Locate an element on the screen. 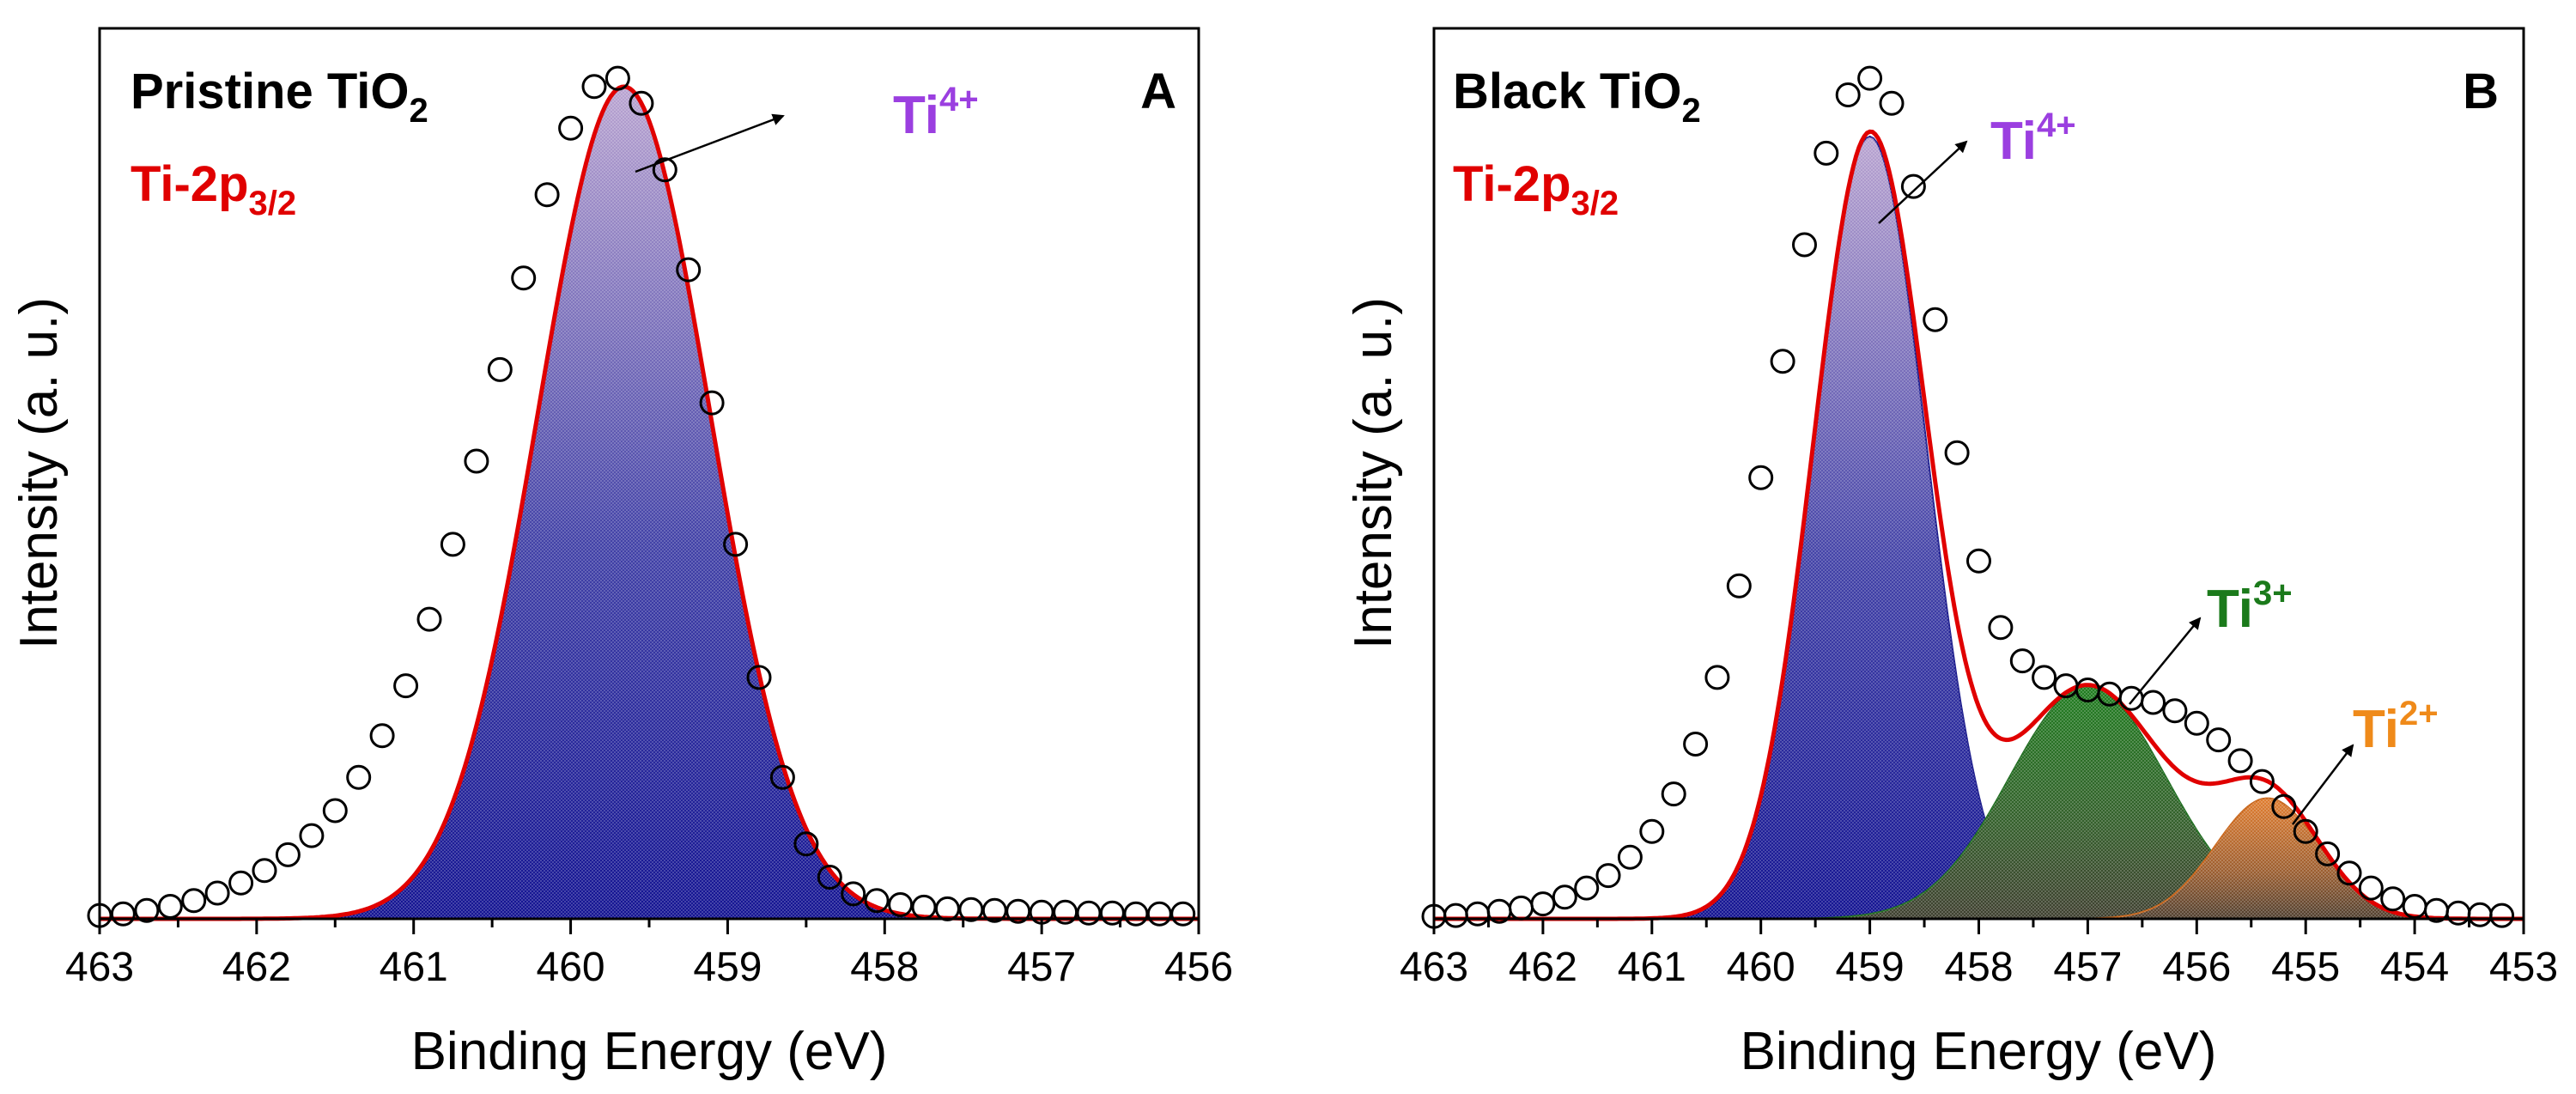 Image resolution: width=2576 pixels, height=1094 pixels. x-tick-label: 454 is located at coordinates (2414, 967).